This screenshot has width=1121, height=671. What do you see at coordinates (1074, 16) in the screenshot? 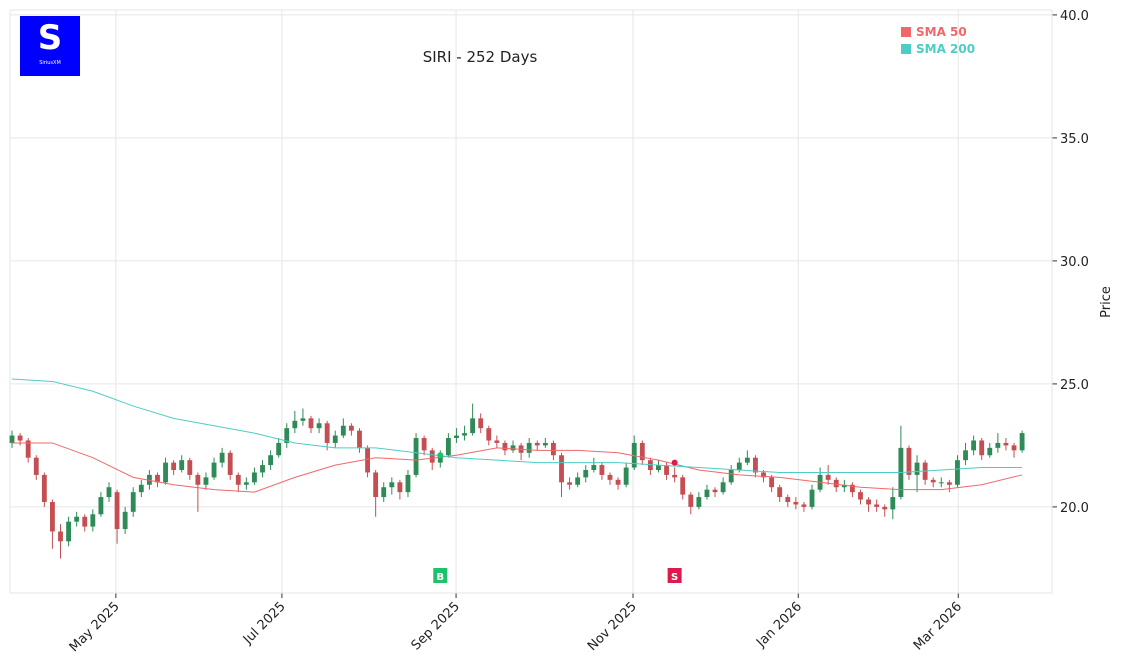
I see `y-tick-label: 40.0` at bounding box center [1074, 16].